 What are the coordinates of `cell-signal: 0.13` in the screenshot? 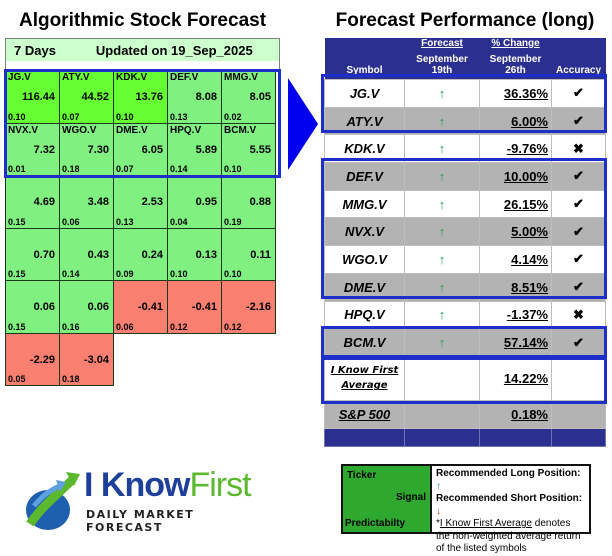 It's located at (206, 254).